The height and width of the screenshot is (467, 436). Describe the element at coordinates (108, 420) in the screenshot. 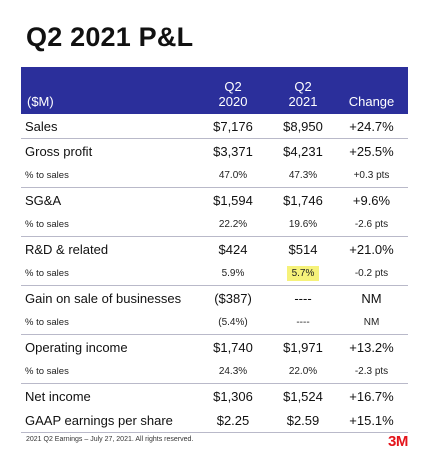

I see `row-label: GAAP earnings per share` at that location.